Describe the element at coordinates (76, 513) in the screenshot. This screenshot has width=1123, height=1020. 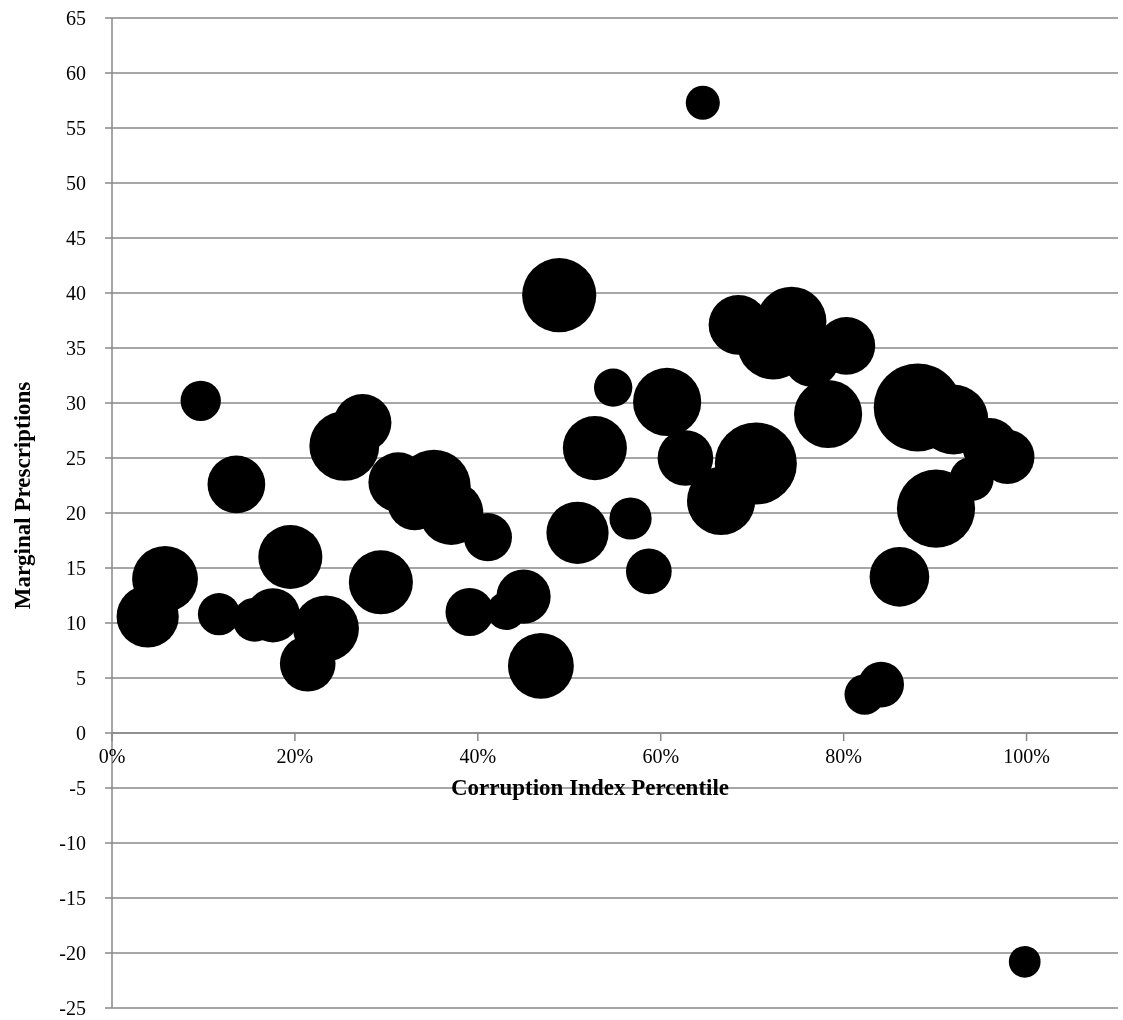
I see `y-tick-label: 20` at that location.